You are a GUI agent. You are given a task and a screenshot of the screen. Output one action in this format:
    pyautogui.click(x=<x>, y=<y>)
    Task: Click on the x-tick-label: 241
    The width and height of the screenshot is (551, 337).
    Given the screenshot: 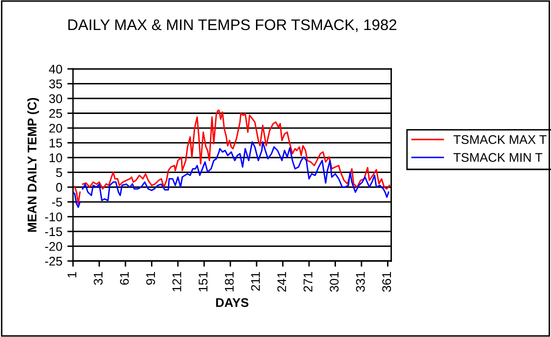 What is the action you would take?
    pyautogui.click(x=281, y=282)
    